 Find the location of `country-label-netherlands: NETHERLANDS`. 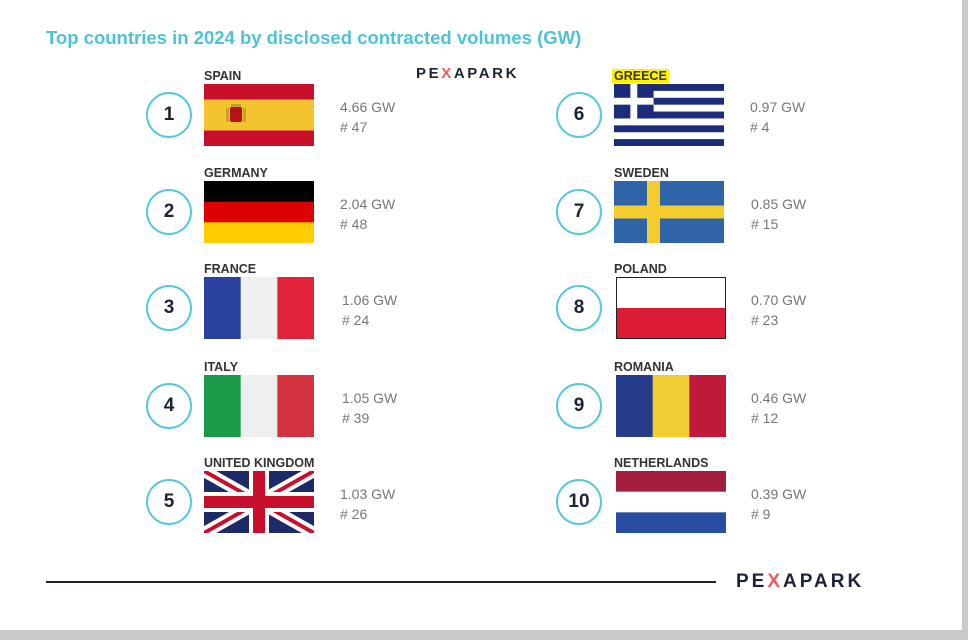

country-label-netherlands: NETHERLANDS is located at coordinates (661, 463).